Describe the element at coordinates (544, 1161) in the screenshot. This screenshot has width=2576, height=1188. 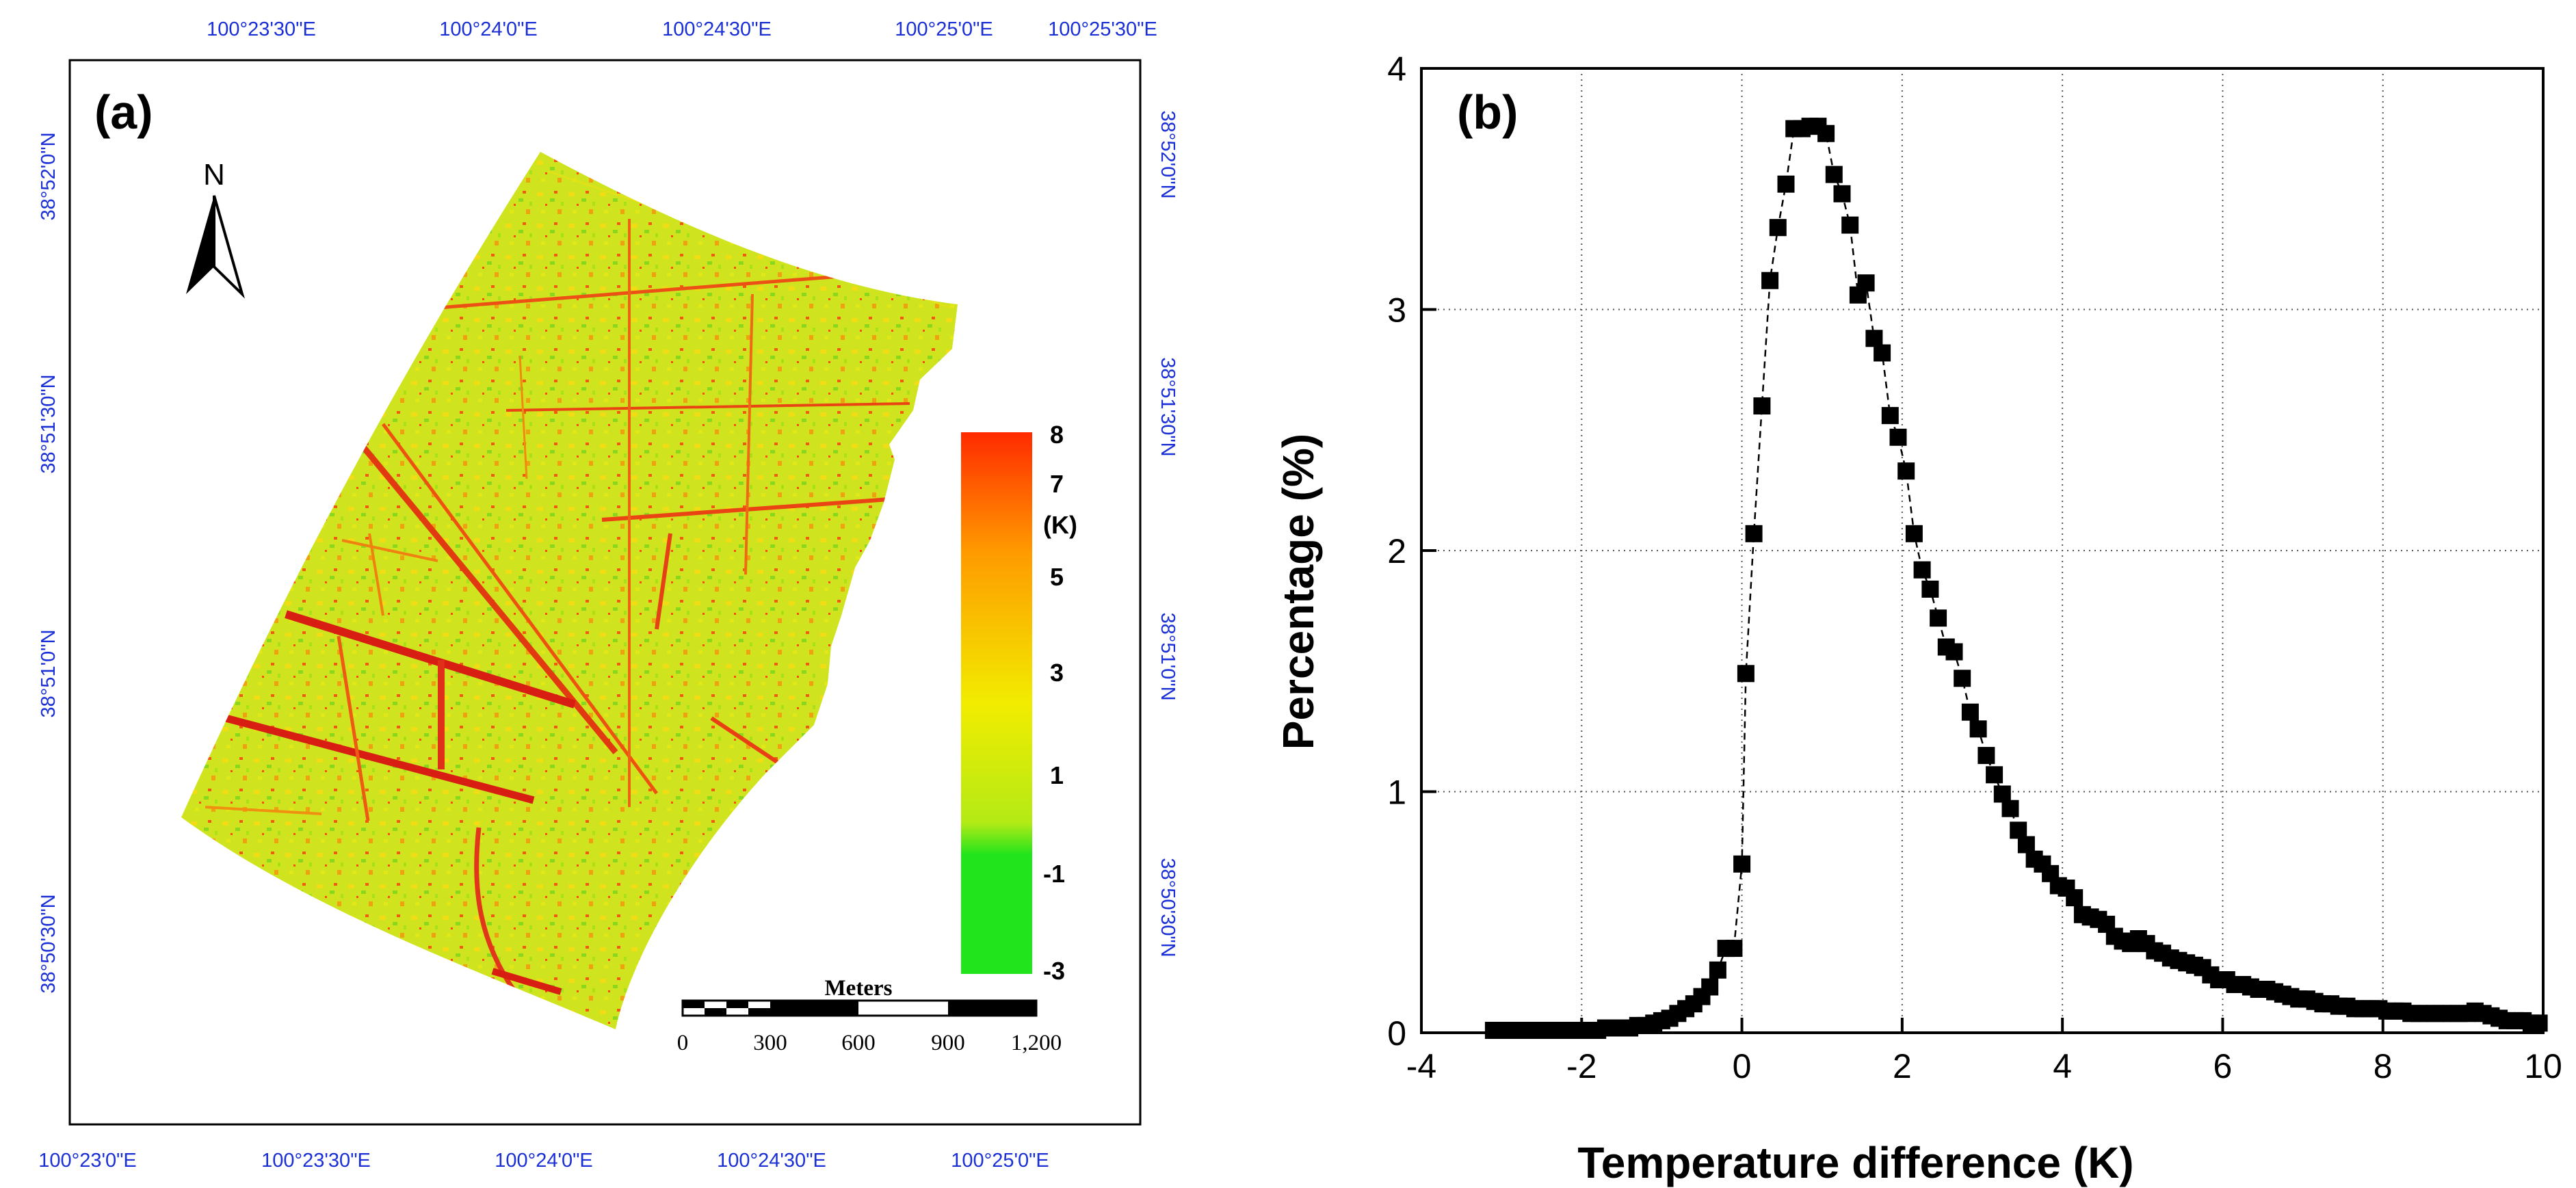
I see `bottom-lon-label: 100°24'0"E` at that location.